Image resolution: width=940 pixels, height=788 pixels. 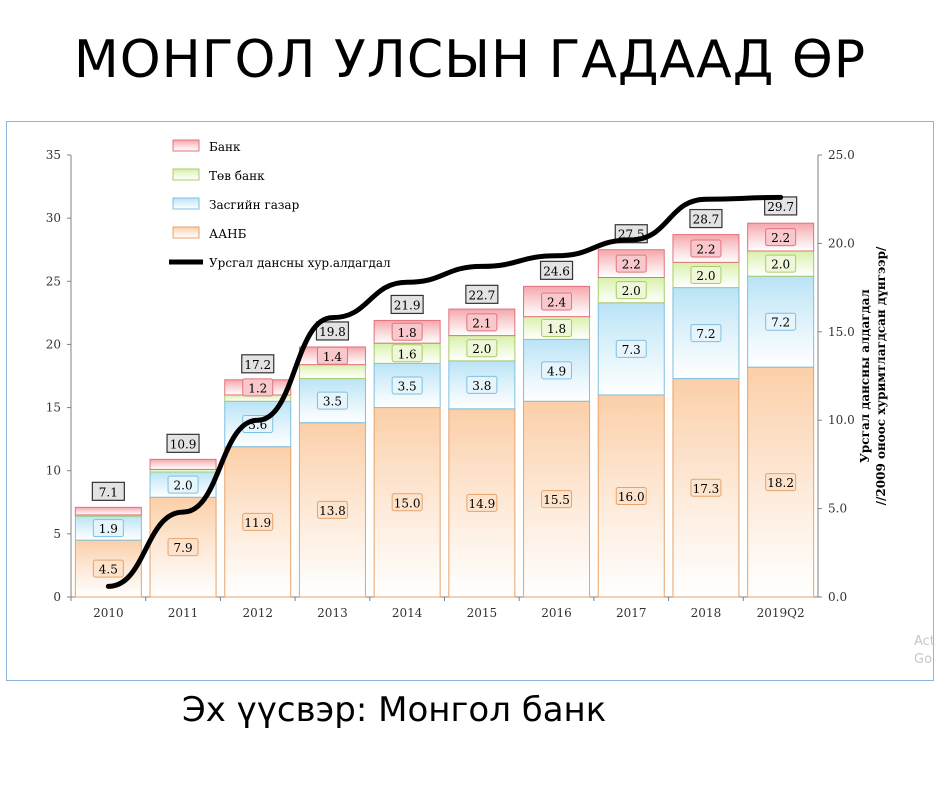 I want to click on y2-axis-title-line2: //2009 оноос хуримтлагдсан дүнгээр/, so click(x=881, y=375).